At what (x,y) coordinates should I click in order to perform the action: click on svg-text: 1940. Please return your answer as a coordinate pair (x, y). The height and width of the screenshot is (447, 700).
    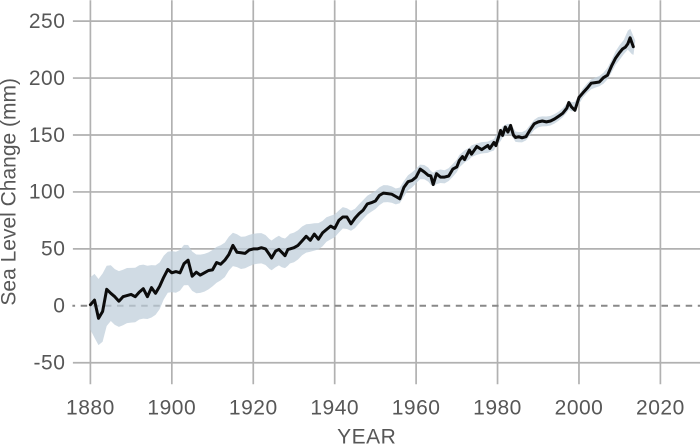
    Looking at the image, I should click on (334, 407).